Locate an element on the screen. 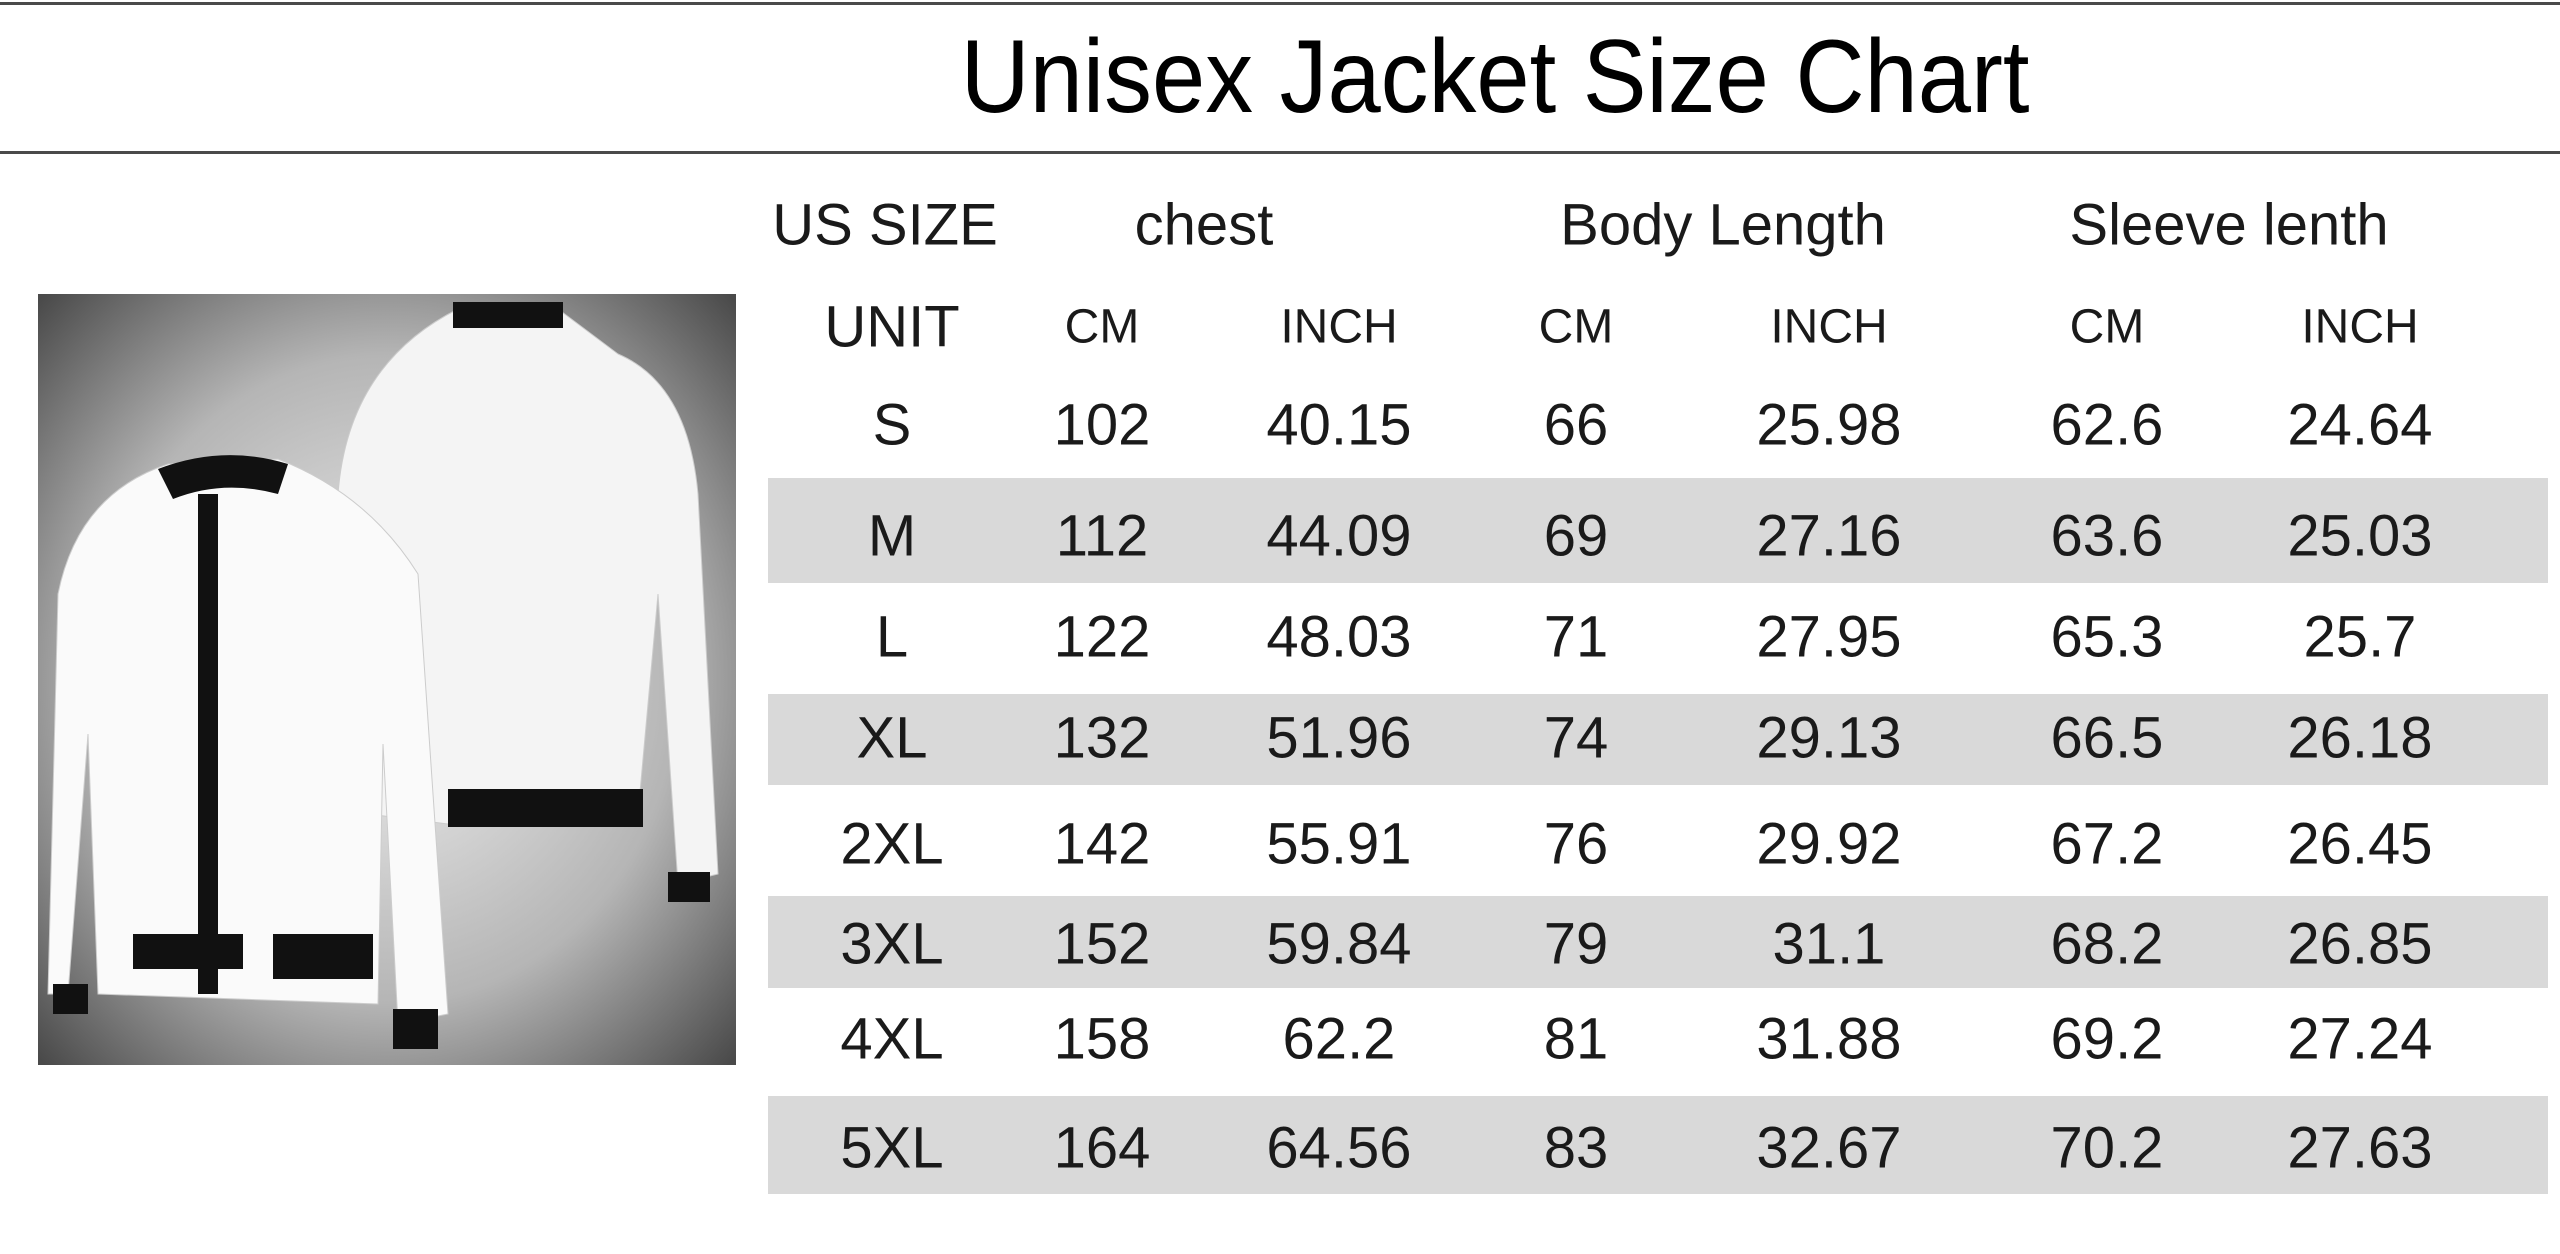  measurement-cell: 66 is located at coordinates (1576, 425).